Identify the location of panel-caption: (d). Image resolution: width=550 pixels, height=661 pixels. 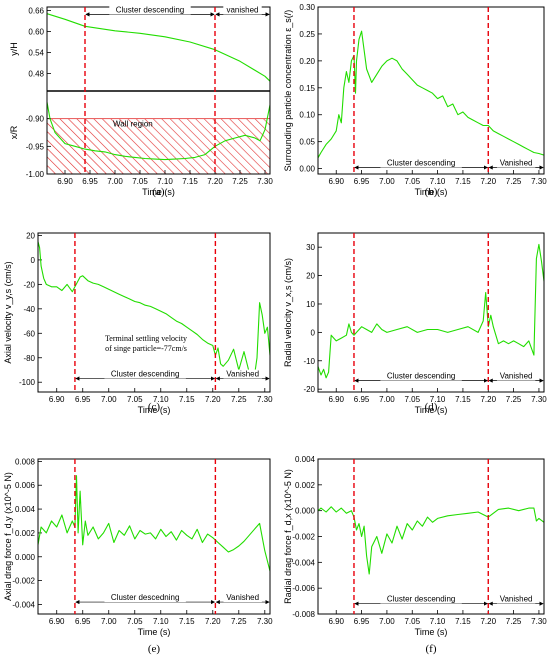
(431, 407).